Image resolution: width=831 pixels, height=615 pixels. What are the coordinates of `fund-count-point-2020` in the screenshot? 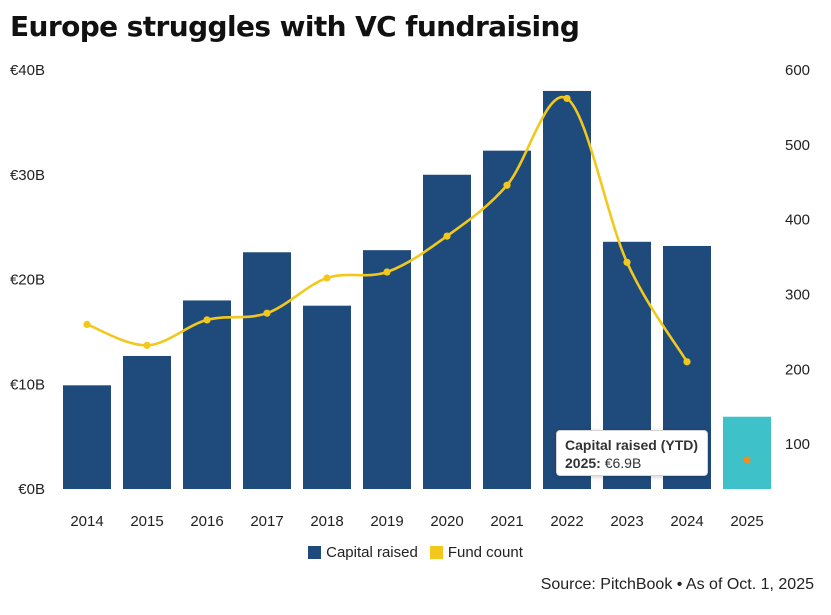 It's located at (447, 236).